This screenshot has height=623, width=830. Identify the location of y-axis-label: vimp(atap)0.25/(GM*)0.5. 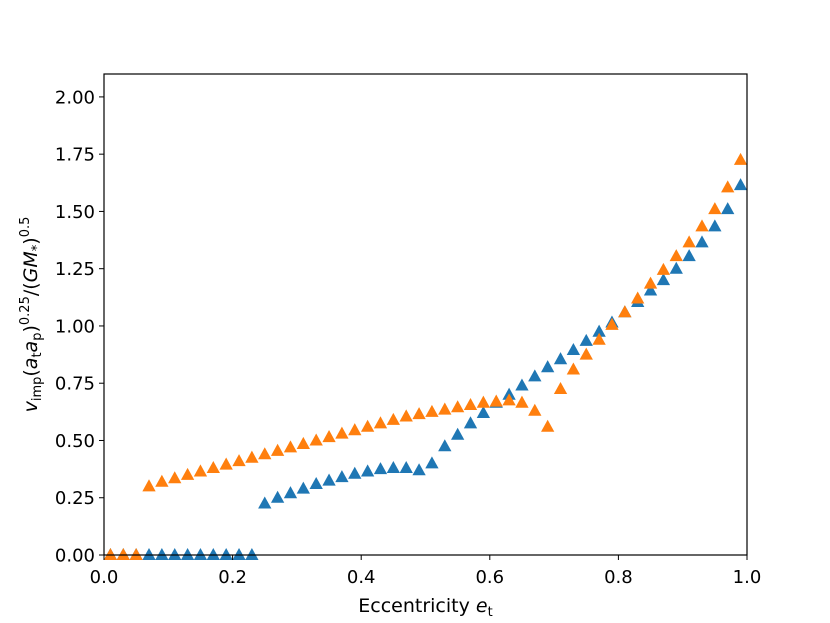
(31, 315).